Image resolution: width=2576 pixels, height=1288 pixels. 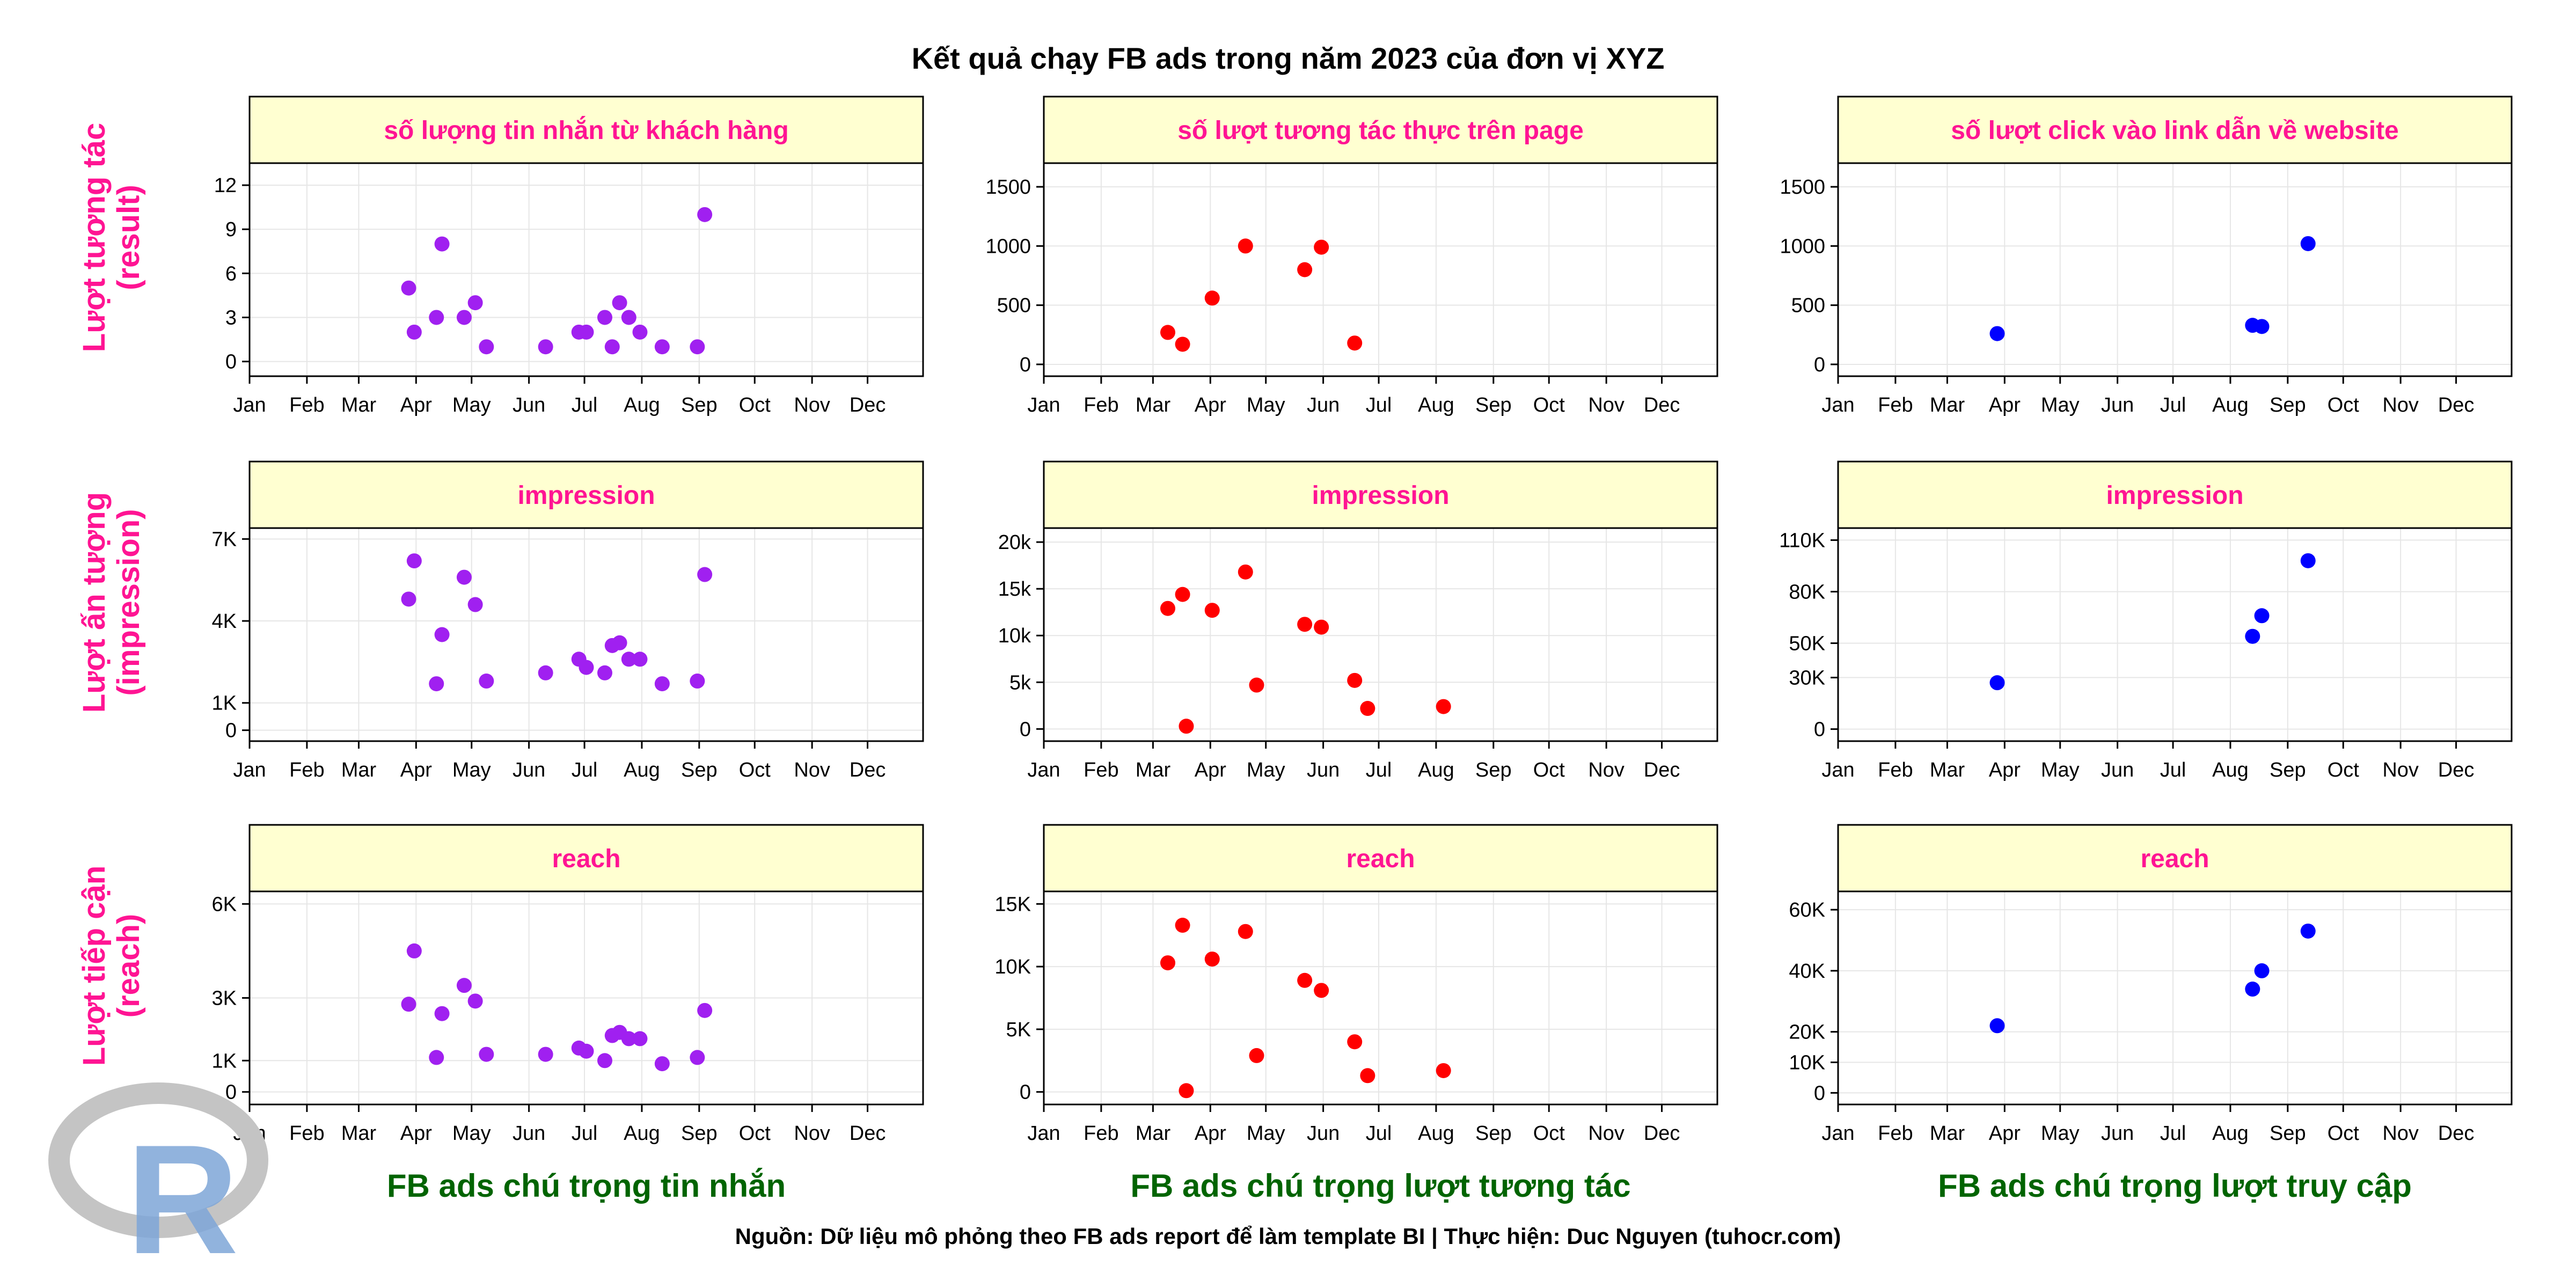 What do you see at coordinates (158, 1160) in the screenshot?
I see `r-logo-ring` at bounding box center [158, 1160].